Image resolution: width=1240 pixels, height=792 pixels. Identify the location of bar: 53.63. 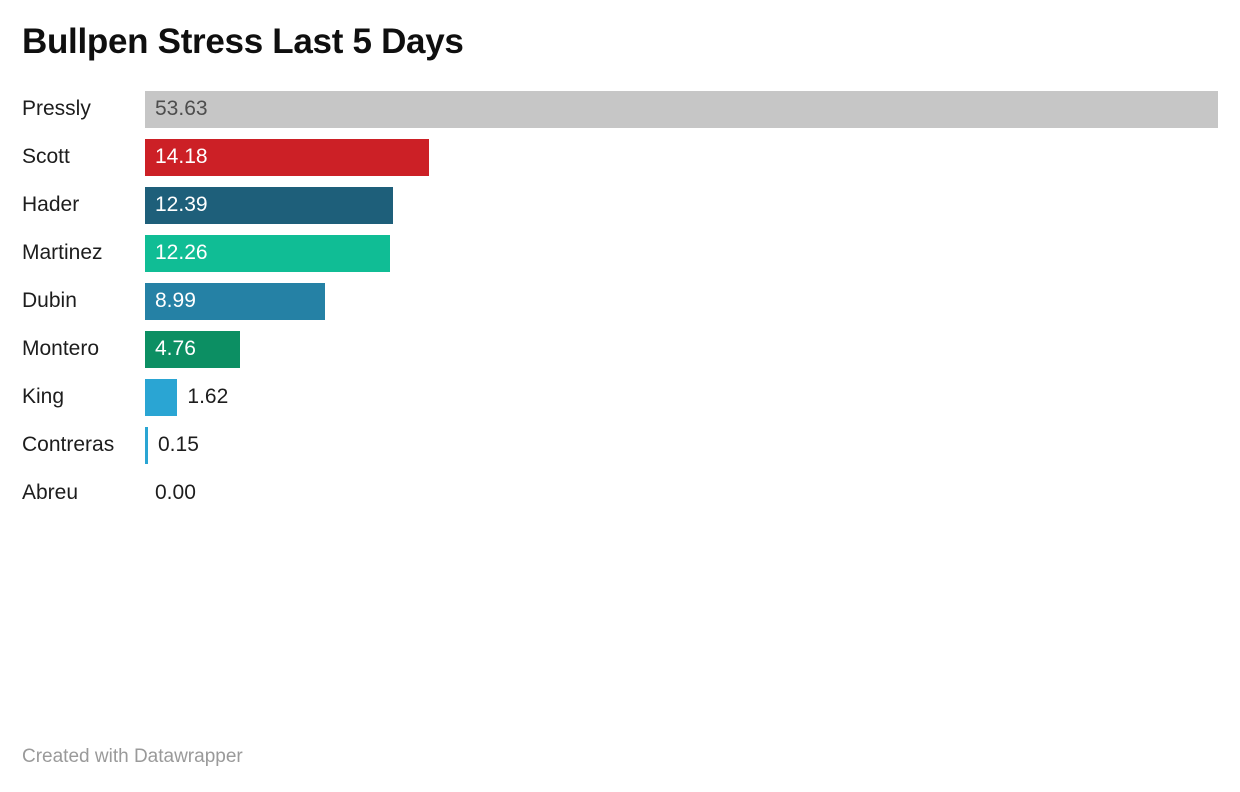
(681, 109).